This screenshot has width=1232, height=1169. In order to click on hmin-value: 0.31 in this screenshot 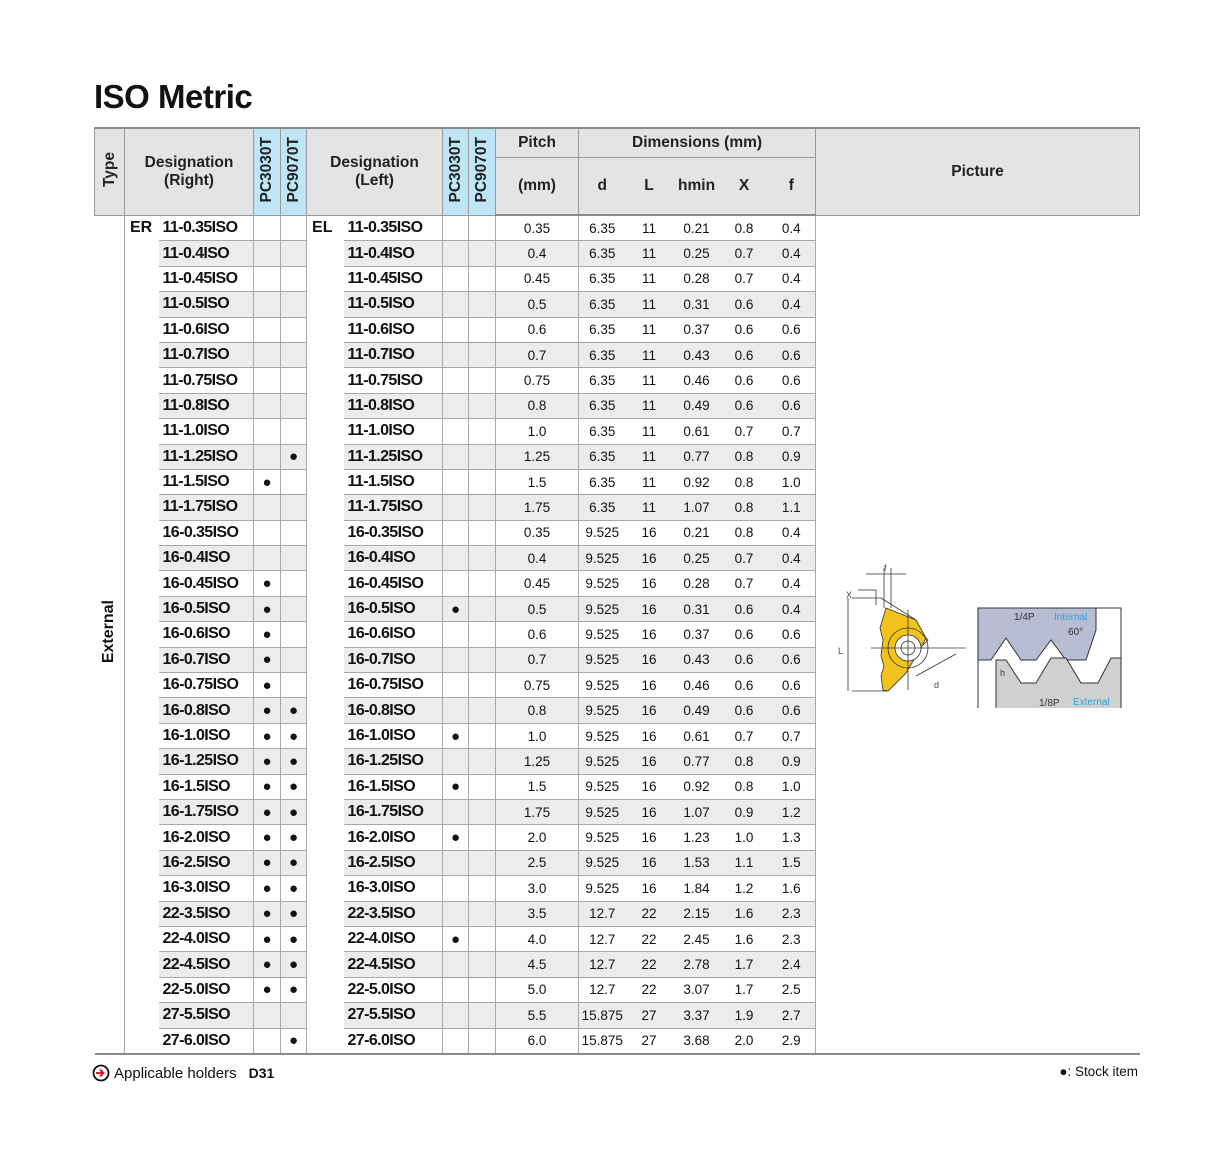, I will do `click(696, 609)`.